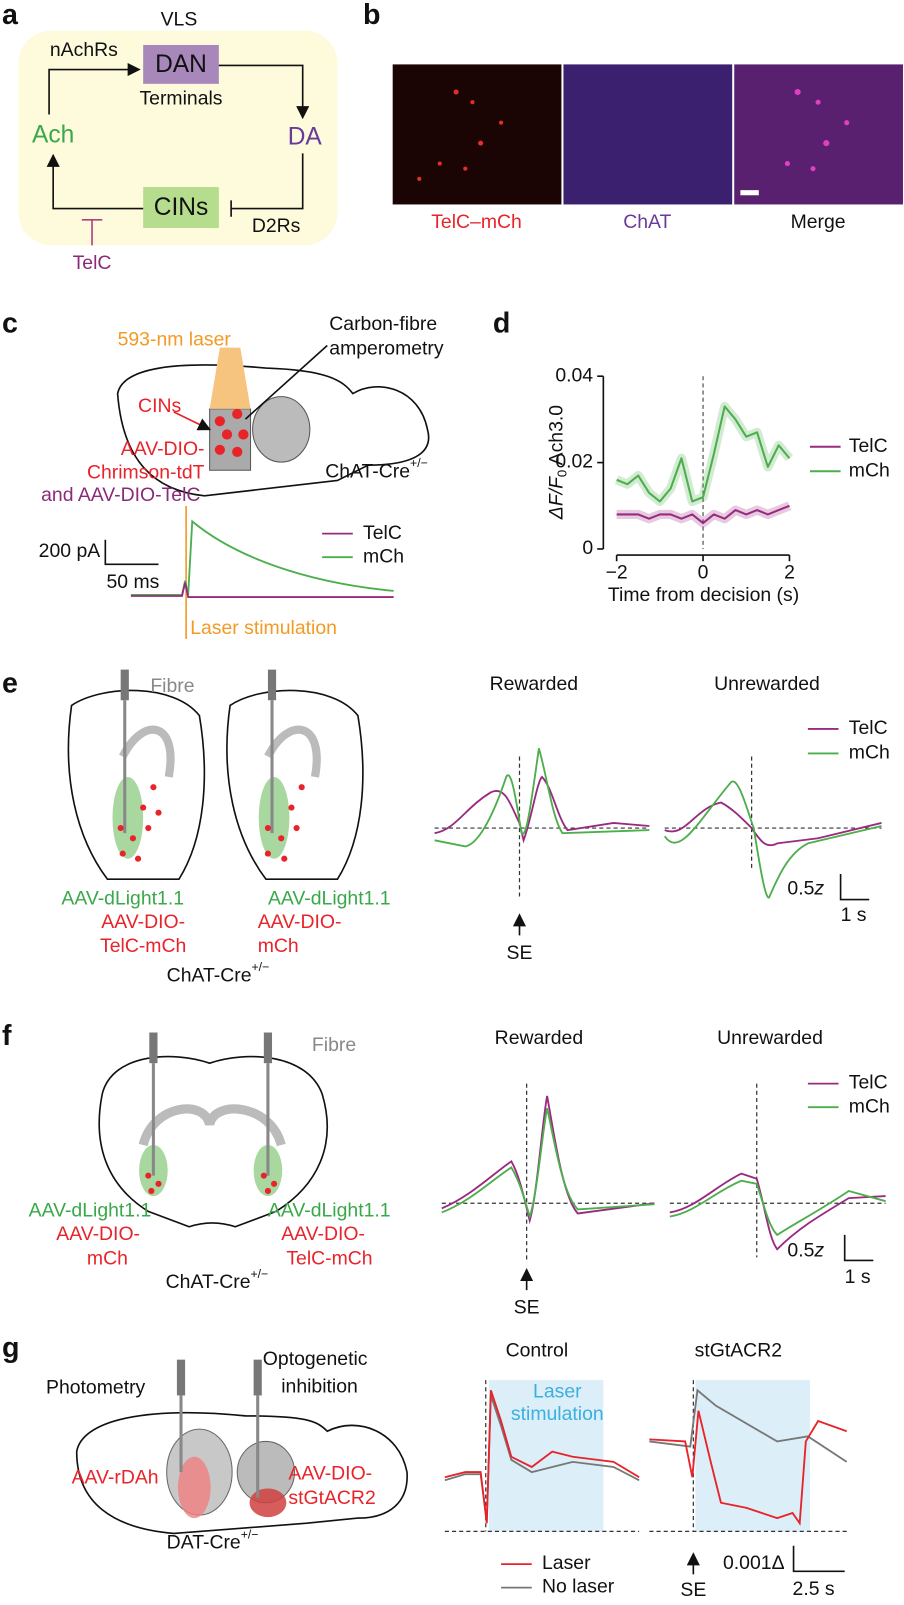 This screenshot has width=904, height=1605. I want to click on virus-label: Chrimson-tdT, so click(146, 472).